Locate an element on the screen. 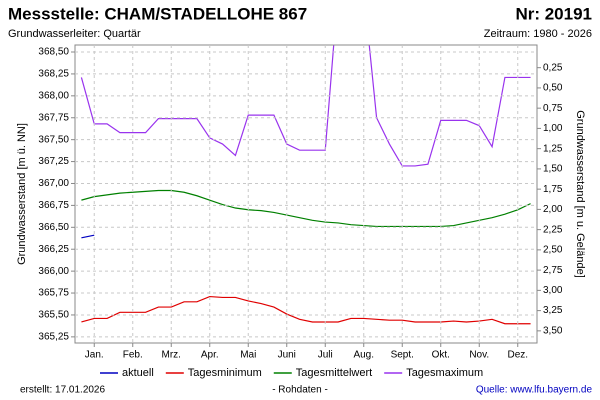  x-tick-label: Sept. is located at coordinates (402, 355).